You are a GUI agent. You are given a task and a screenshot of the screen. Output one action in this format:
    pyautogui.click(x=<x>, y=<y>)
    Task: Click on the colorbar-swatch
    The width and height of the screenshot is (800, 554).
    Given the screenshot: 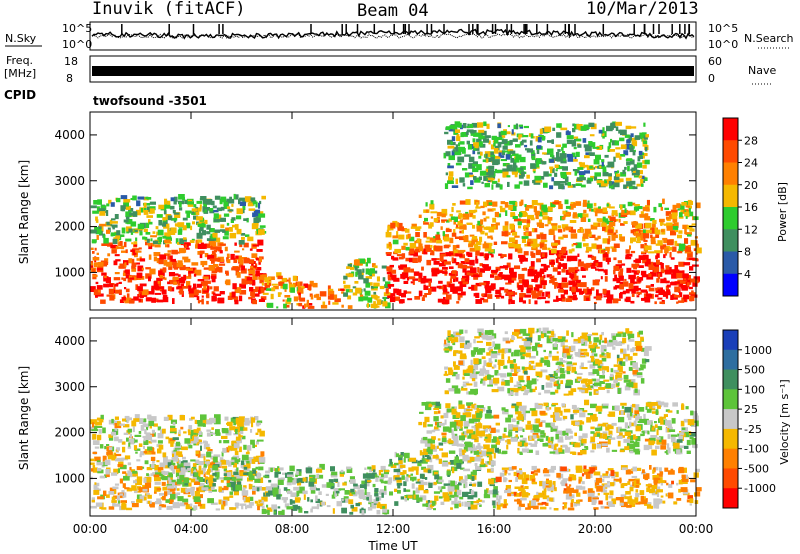 What is the action you would take?
    pyautogui.click(x=730, y=240)
    